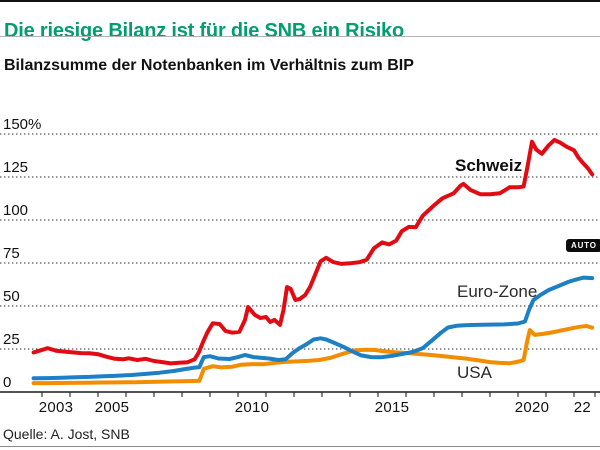  I want to click on y-tick-label: 150%, so click(22, 124).